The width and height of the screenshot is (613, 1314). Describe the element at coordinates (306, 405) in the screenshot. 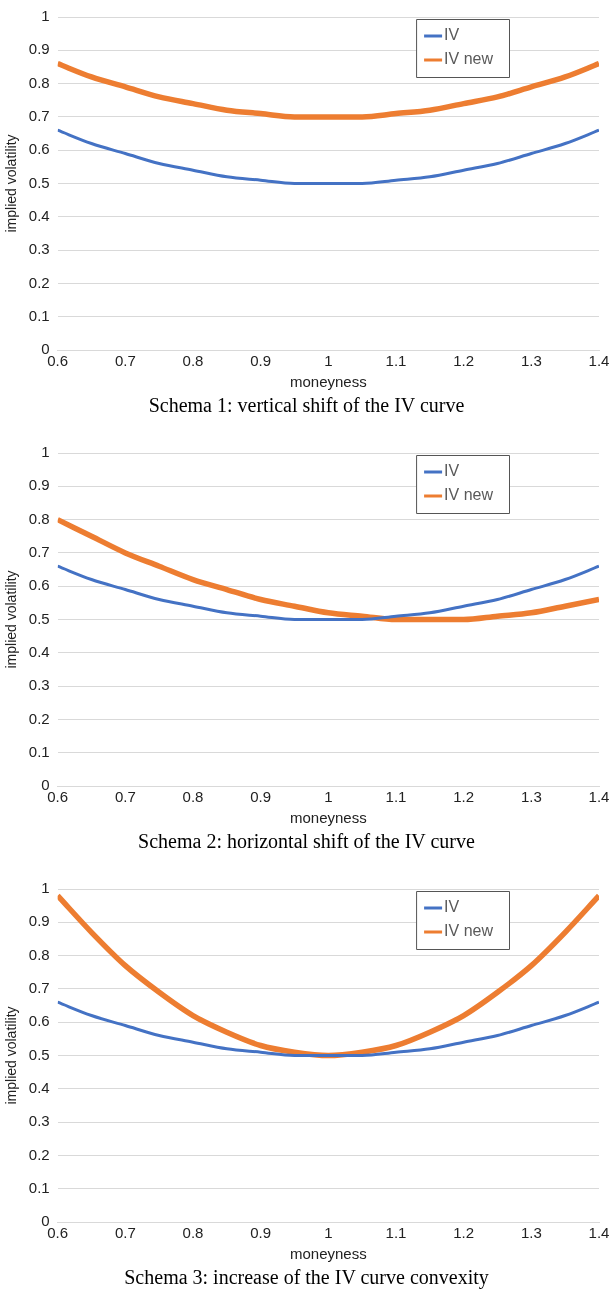

I see `text: Schema 1: vertical shift of the IV curve` at that location.